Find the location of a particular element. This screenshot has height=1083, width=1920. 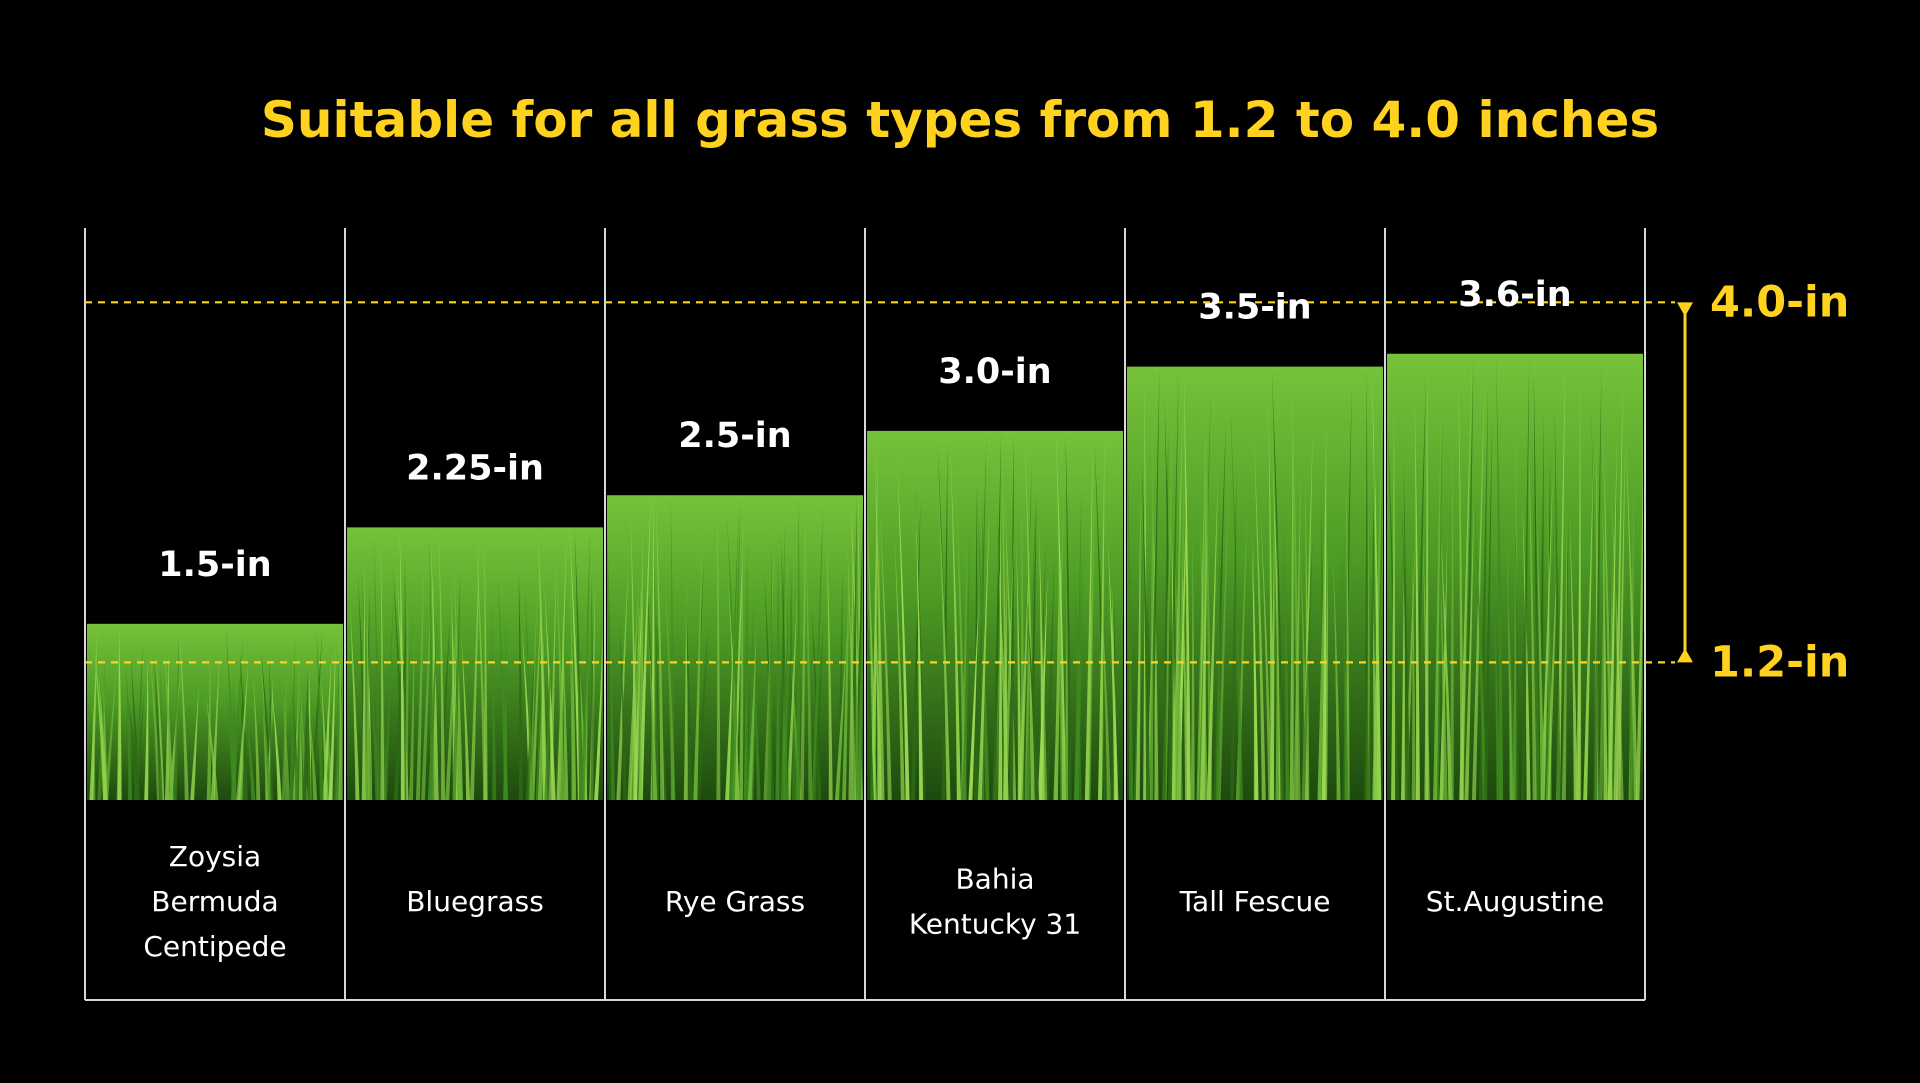

category-label: Tall Fescue is located at coordinates (1255, 901).